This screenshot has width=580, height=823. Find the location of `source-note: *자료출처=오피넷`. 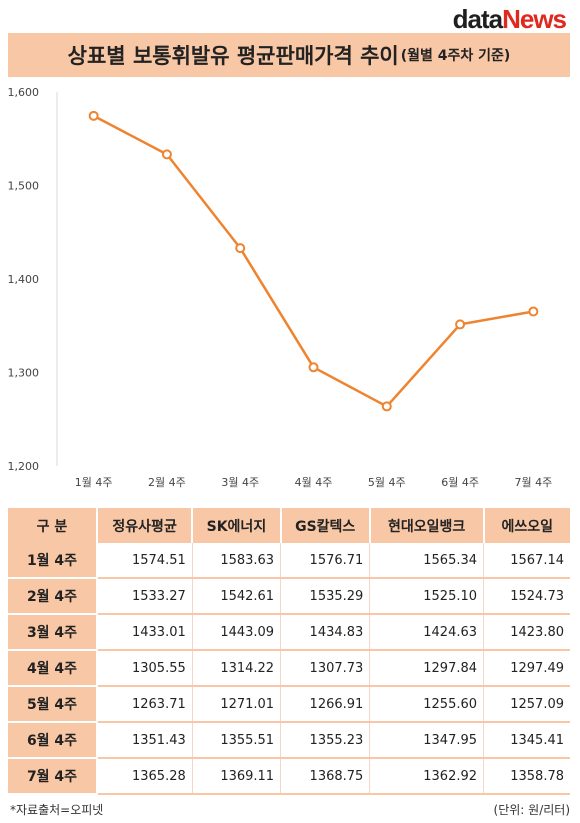

source-note: *자료출처=오피넷 is located at coordinates (57, 810).